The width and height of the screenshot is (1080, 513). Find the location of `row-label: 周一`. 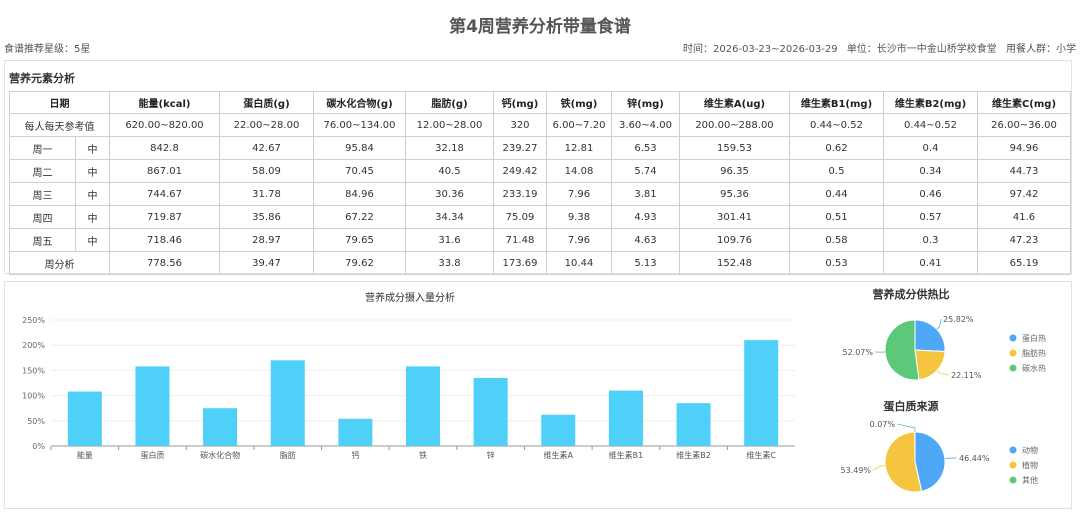

row-label: 周一 is located at coordinates (42, 148).